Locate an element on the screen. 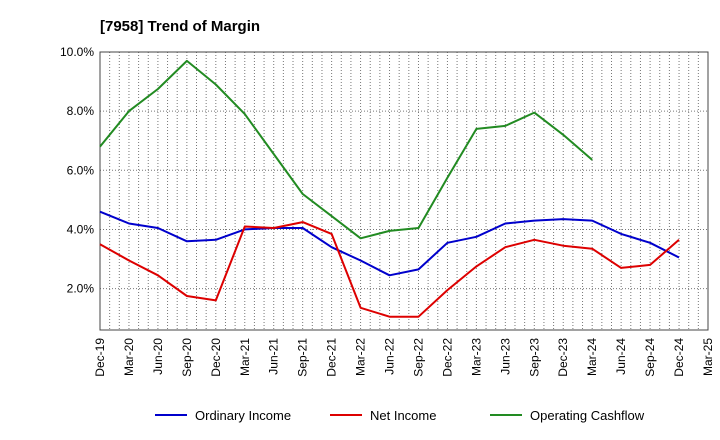 The image size is (720, 440). x-tick-label: Mar-21 is located at coordinates (245, 357).